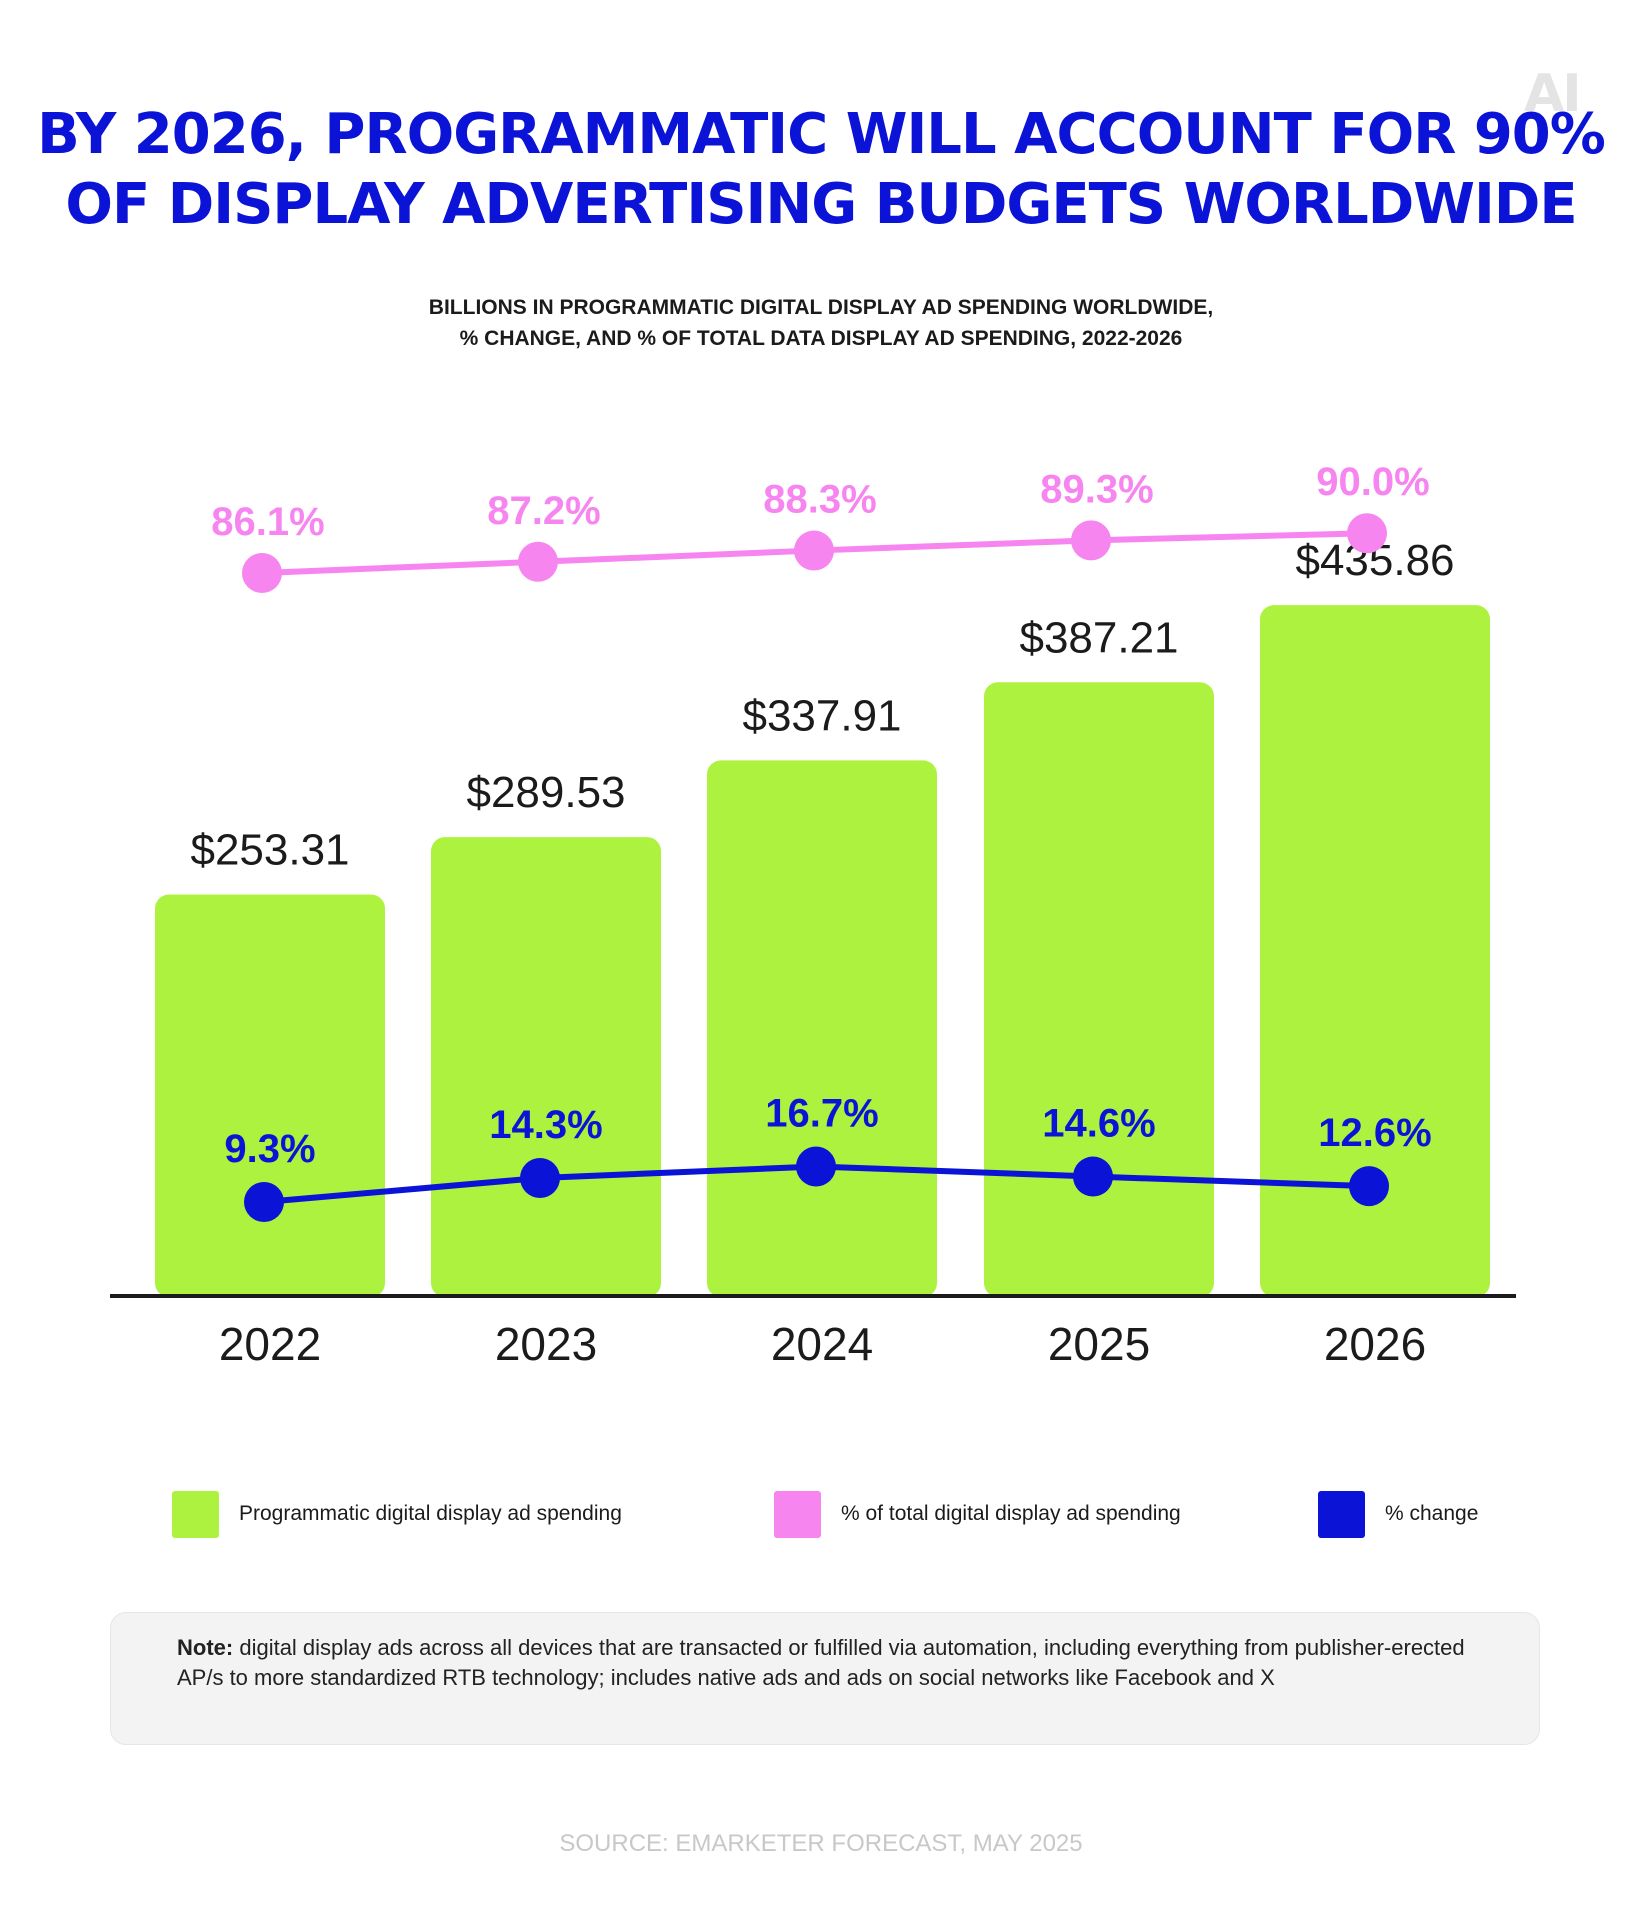 This screenshot has width=1642, height=1918. Describe the element at coordinates (543, 511) in the screenshot. I see `share-label-2023: 87.2%` at that location.